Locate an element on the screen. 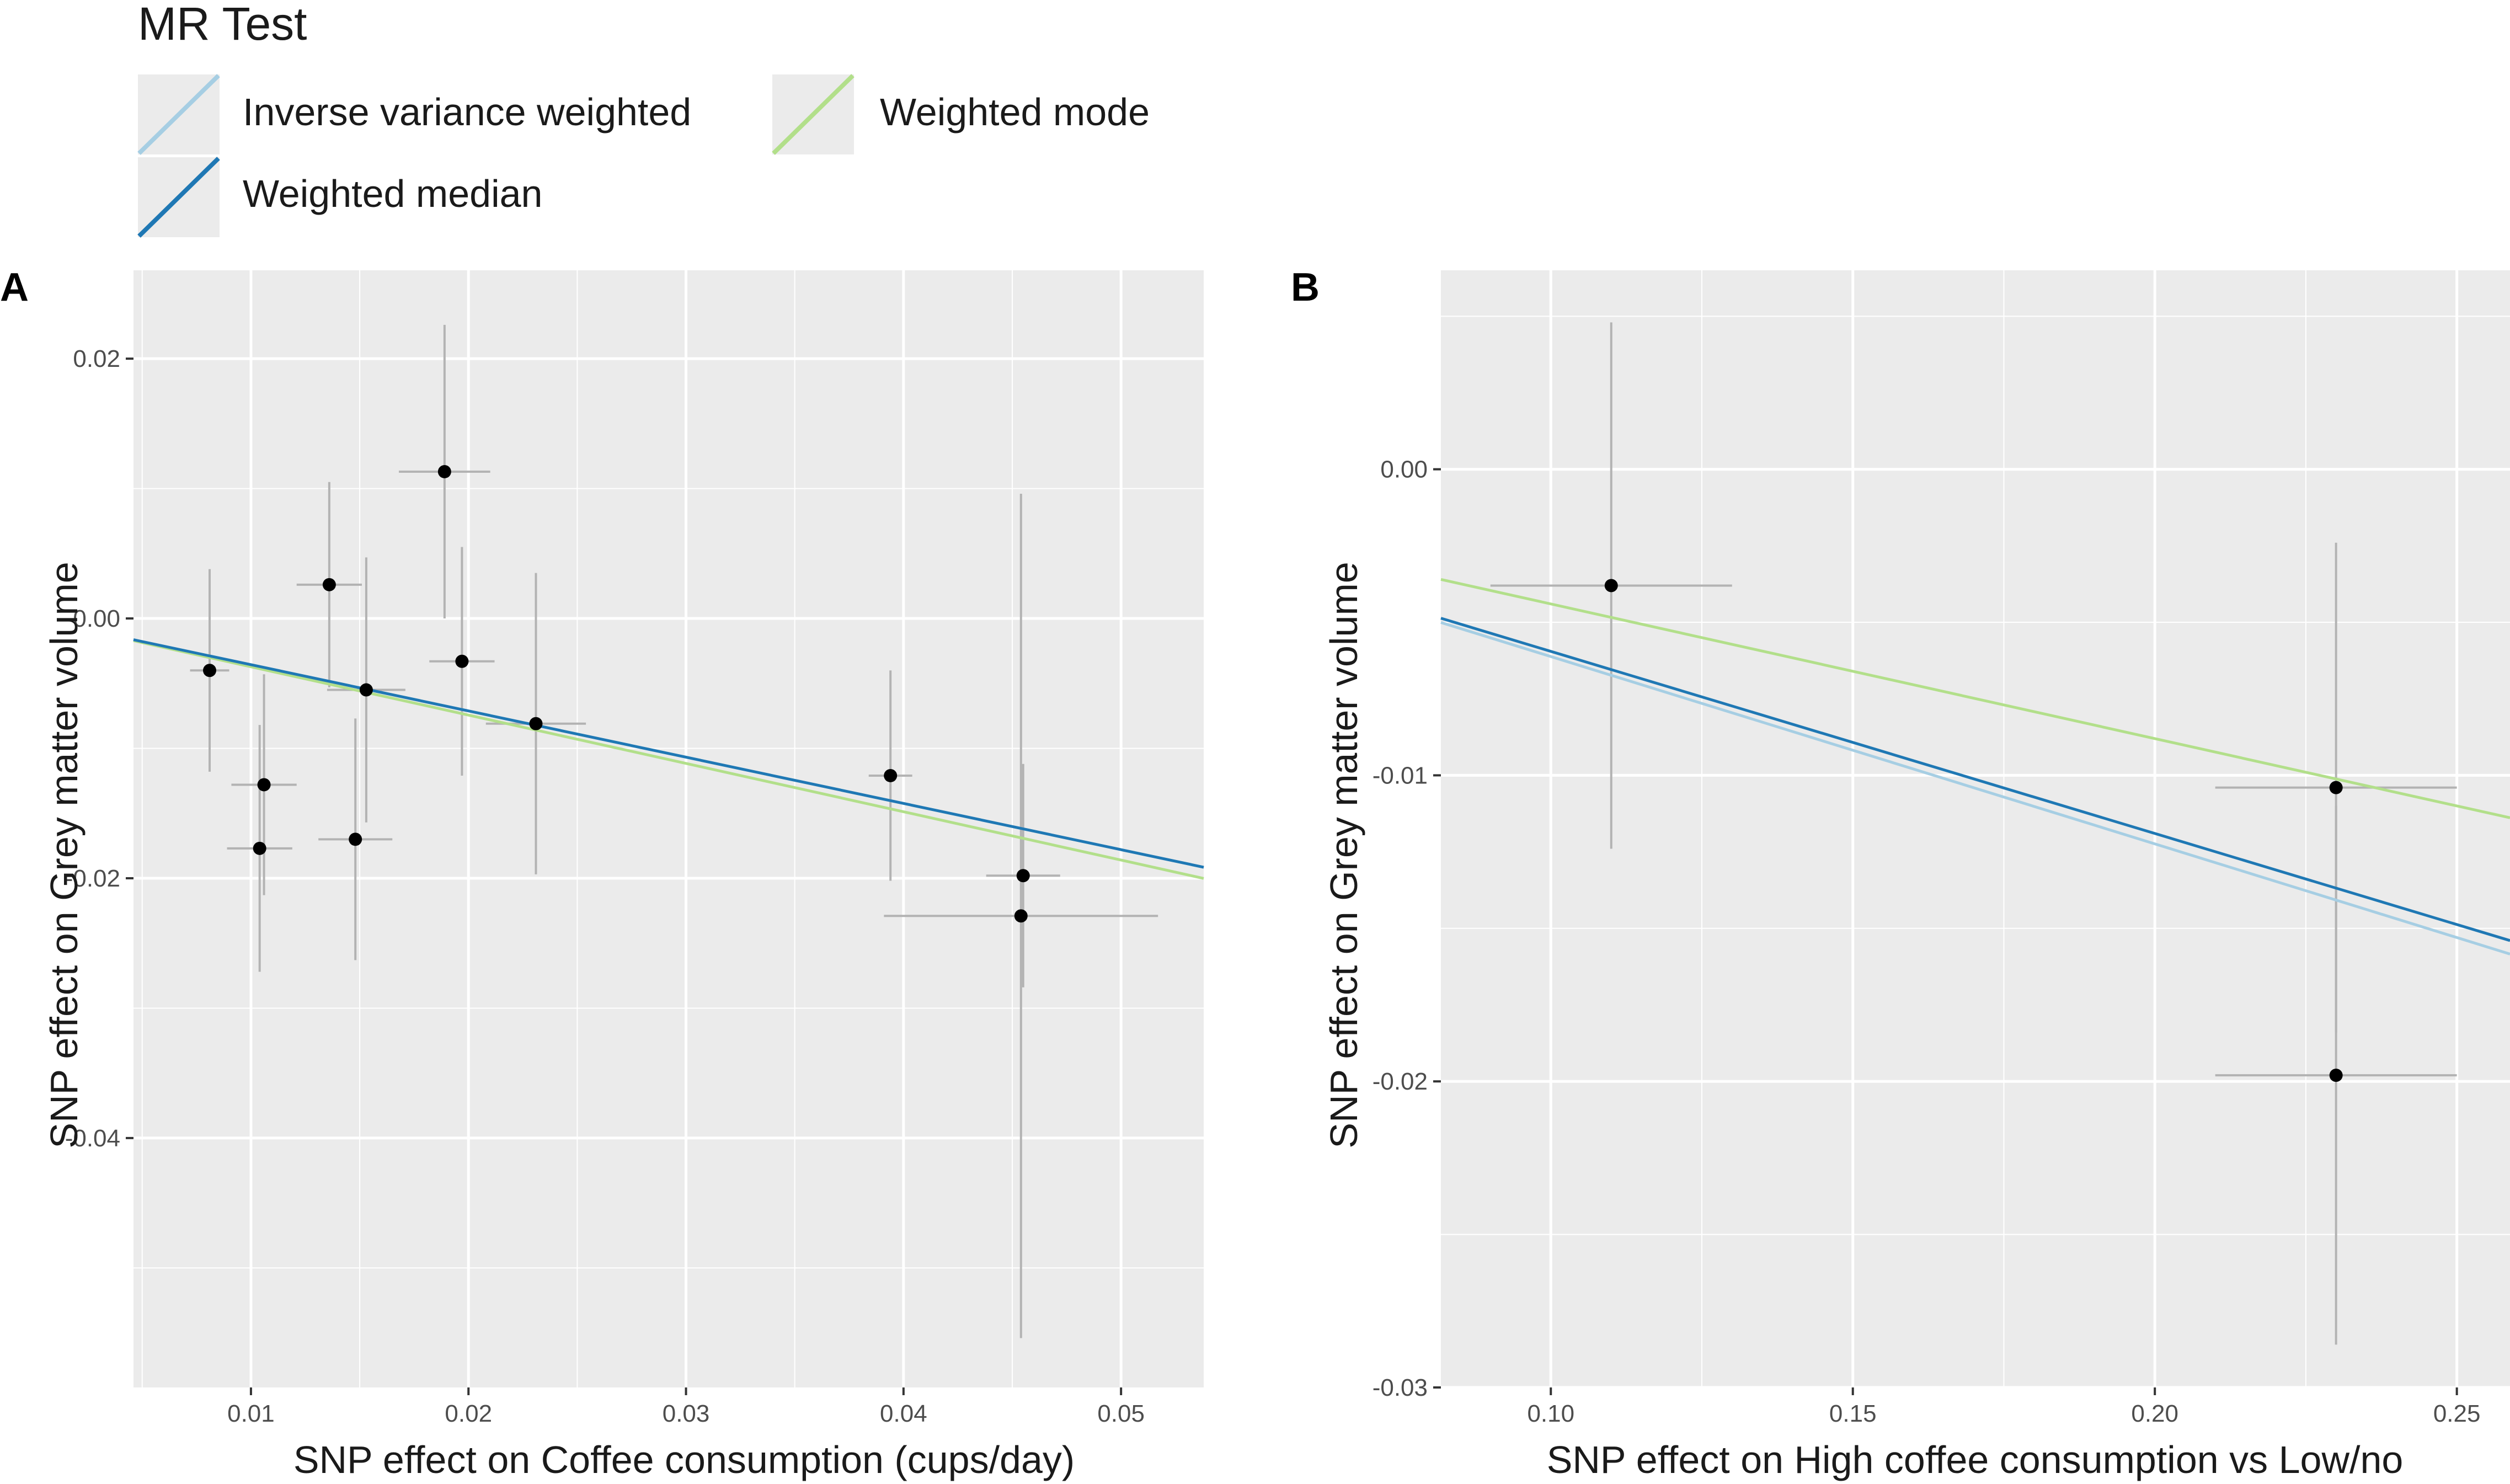  legend-key-weighted-median-line is located at coordinates (179, 197).